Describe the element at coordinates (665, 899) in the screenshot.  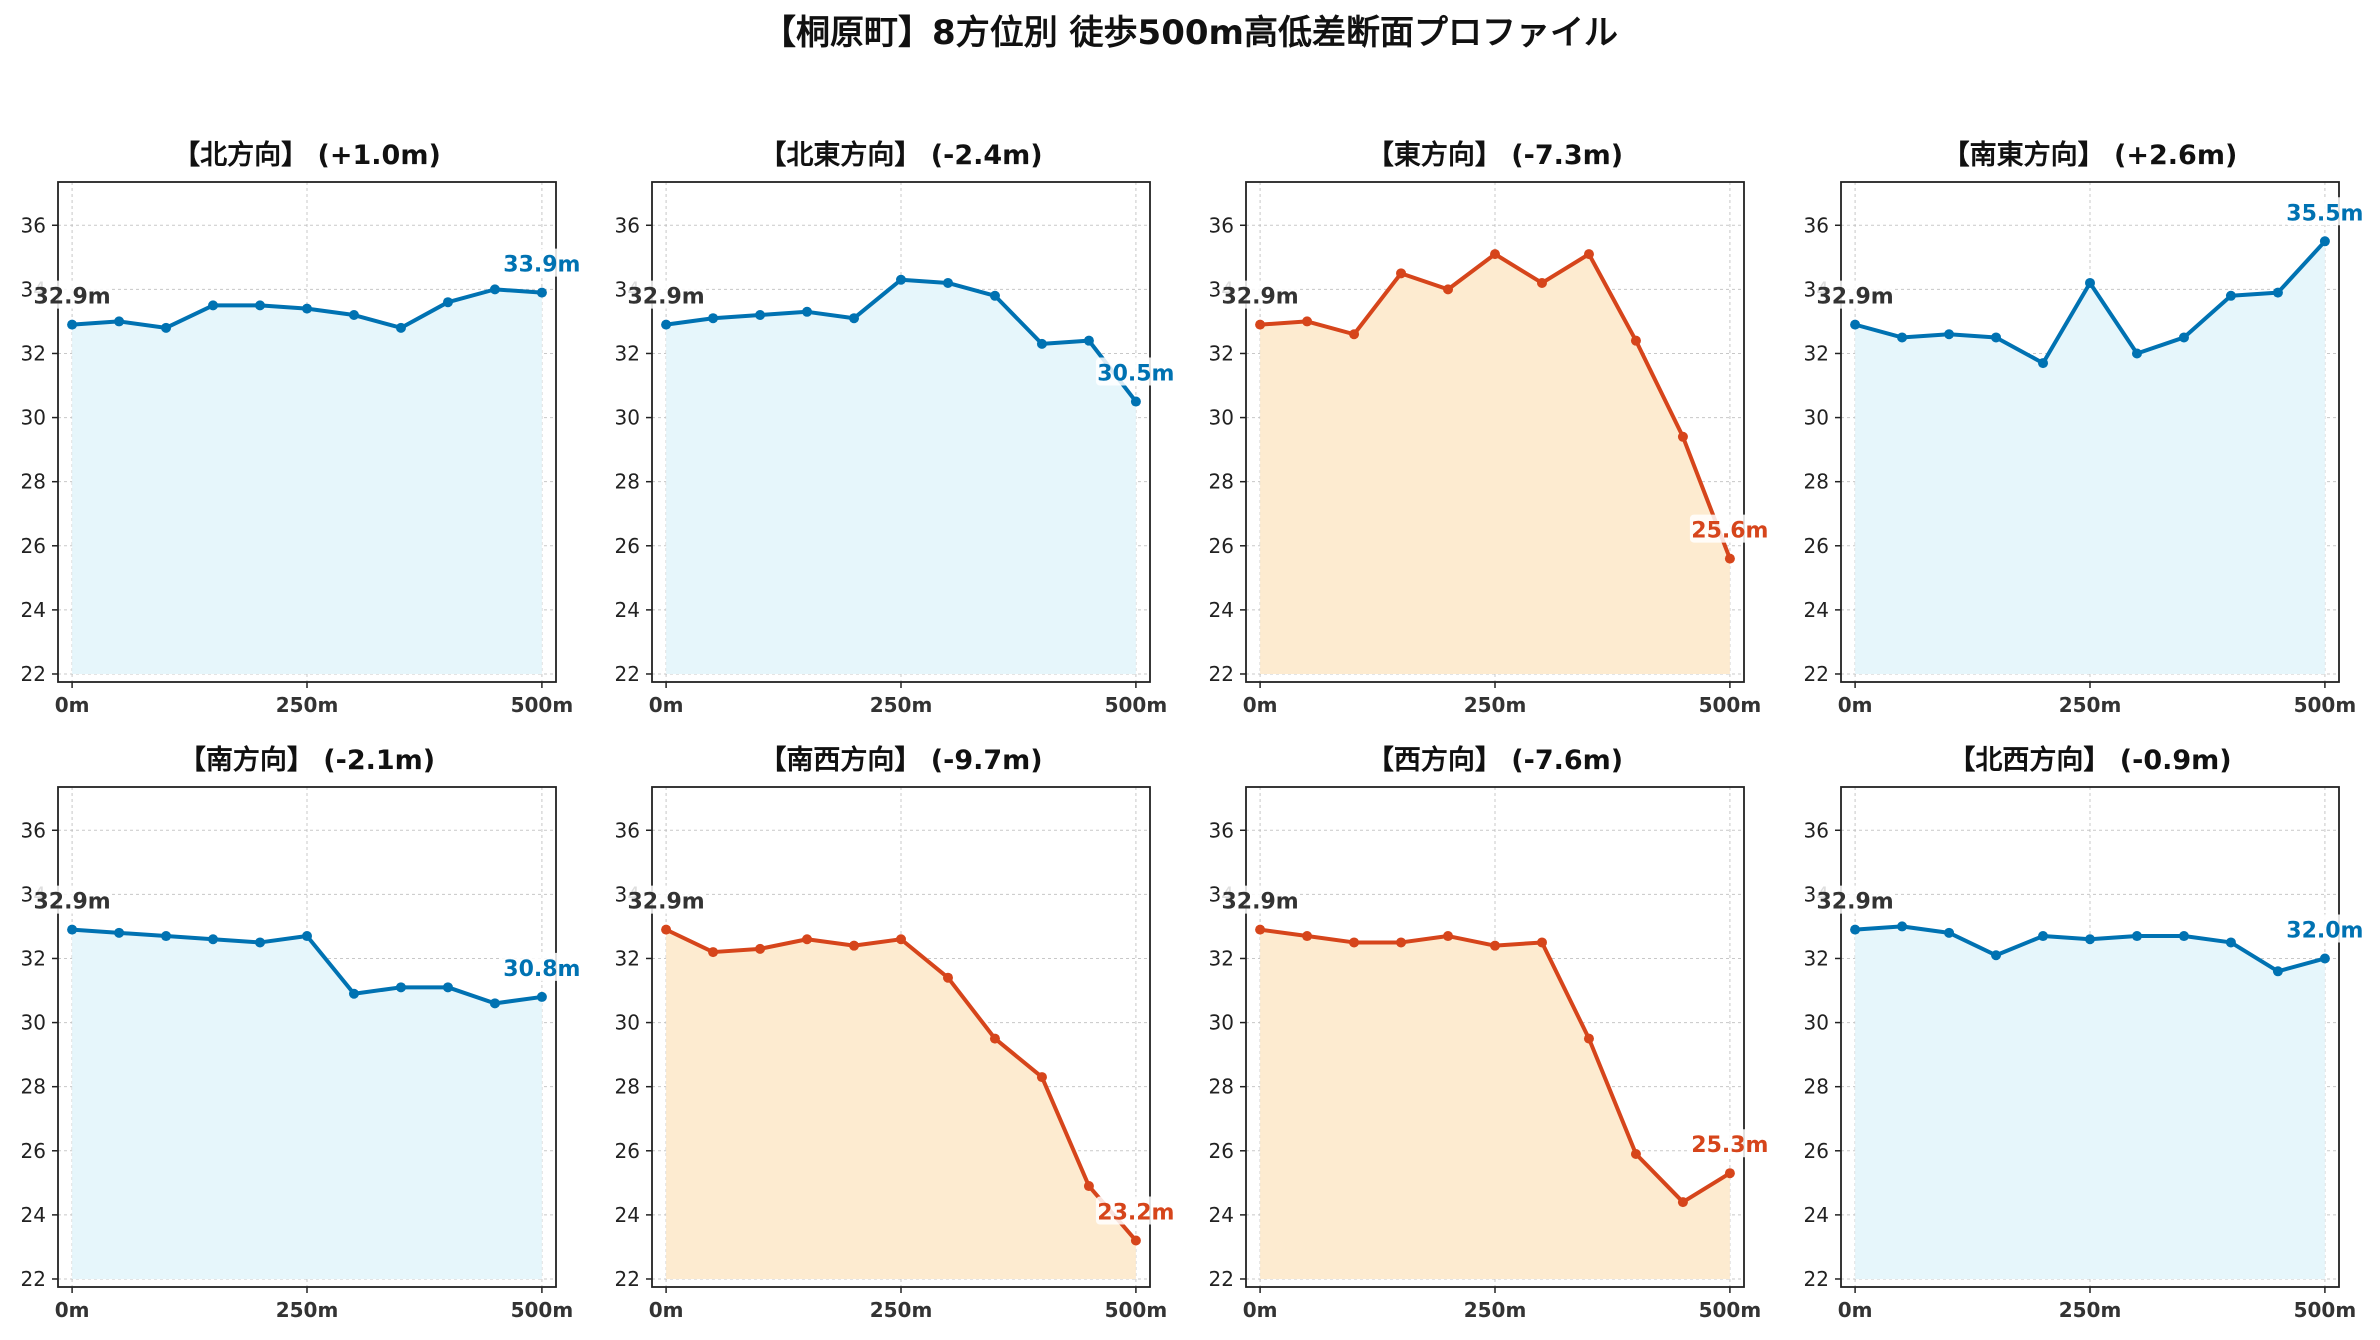
I see `start-label-bg` at that location.